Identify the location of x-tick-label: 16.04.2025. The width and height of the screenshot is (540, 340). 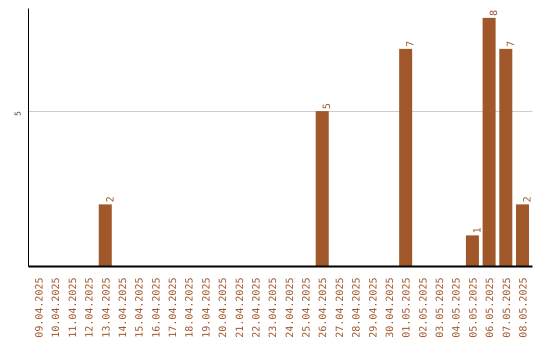
(156, 307).